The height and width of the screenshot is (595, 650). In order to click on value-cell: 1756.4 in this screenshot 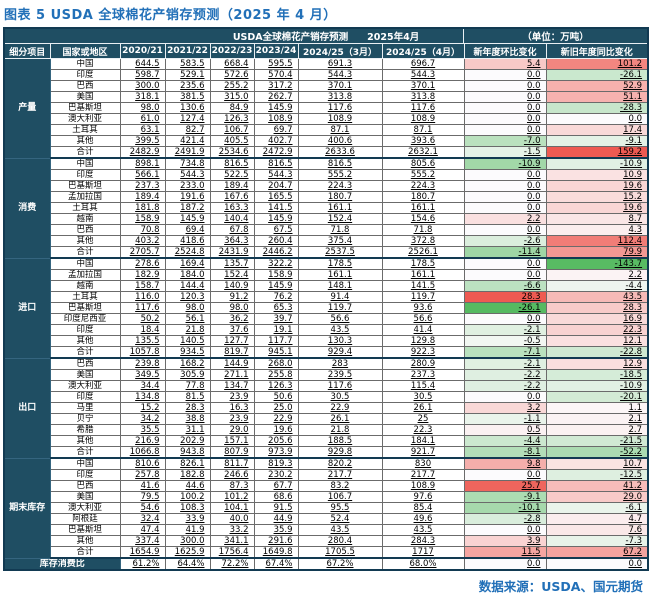, I will do `click(232, 552)`.